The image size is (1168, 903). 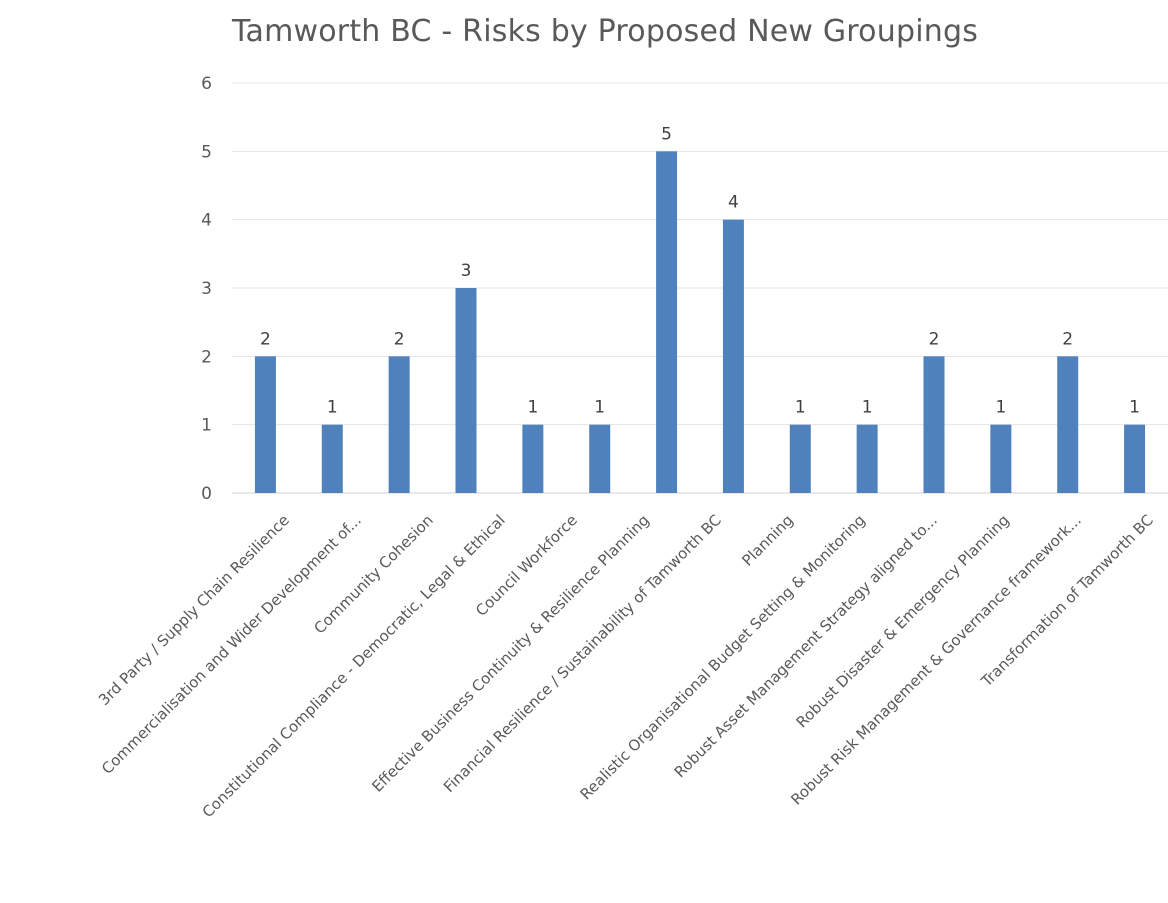 I want to click on data-label: 5, so click(x=666, y=134).